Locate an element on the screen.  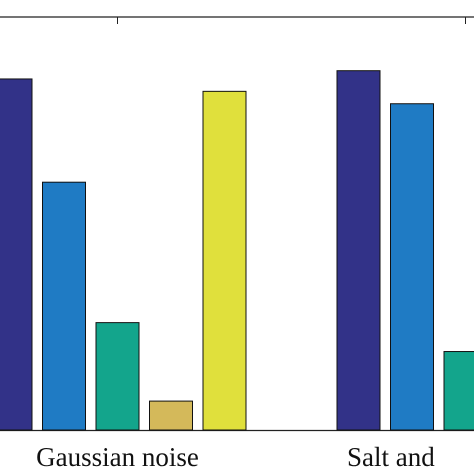
x-tick-label: Gaussian noise is located at coordinates (117, 457).